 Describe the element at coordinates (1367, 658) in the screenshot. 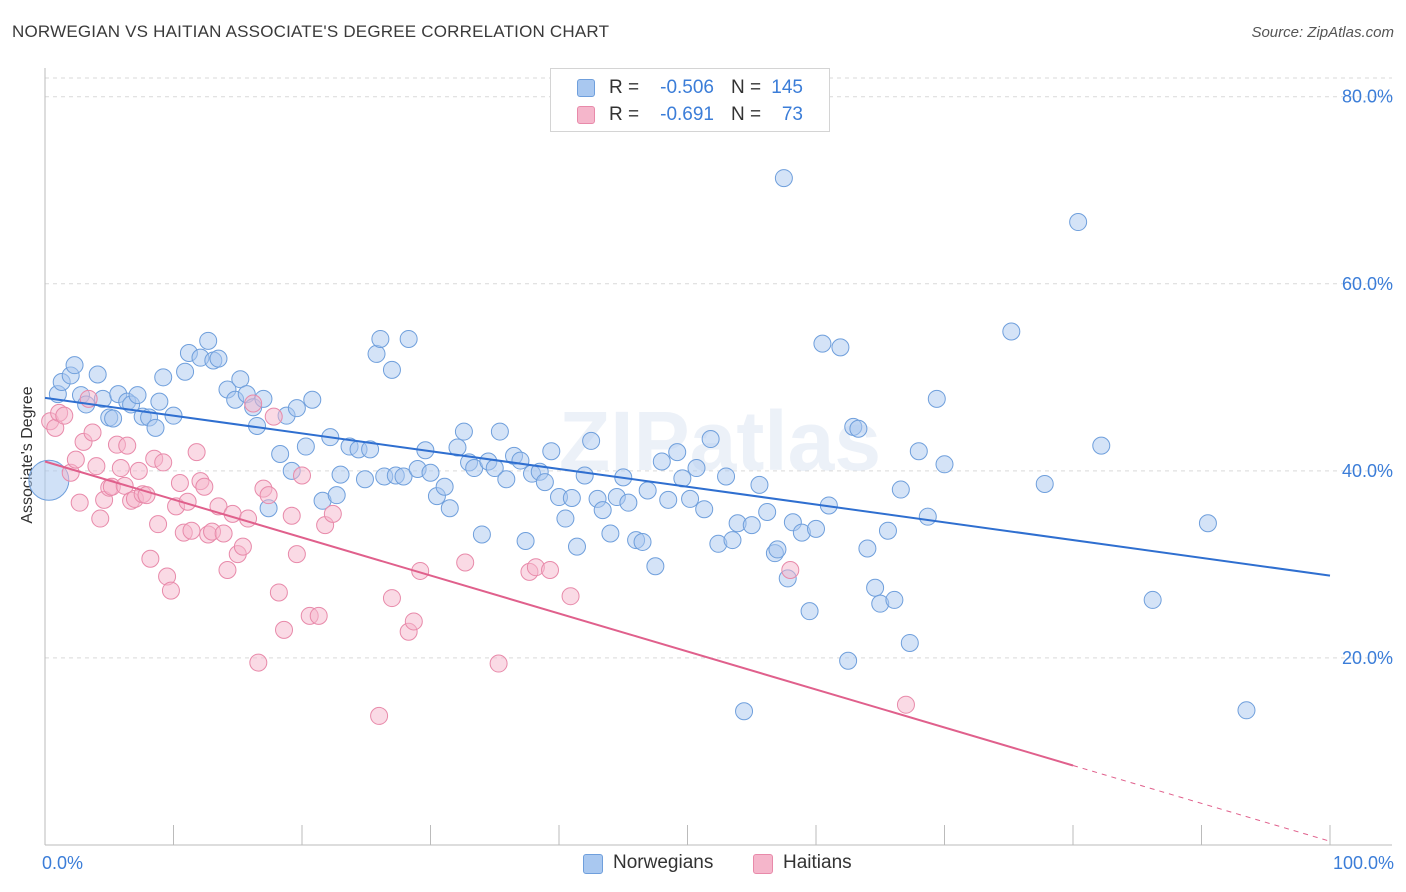

I see `y-tick-label: 20.0%` at that location.